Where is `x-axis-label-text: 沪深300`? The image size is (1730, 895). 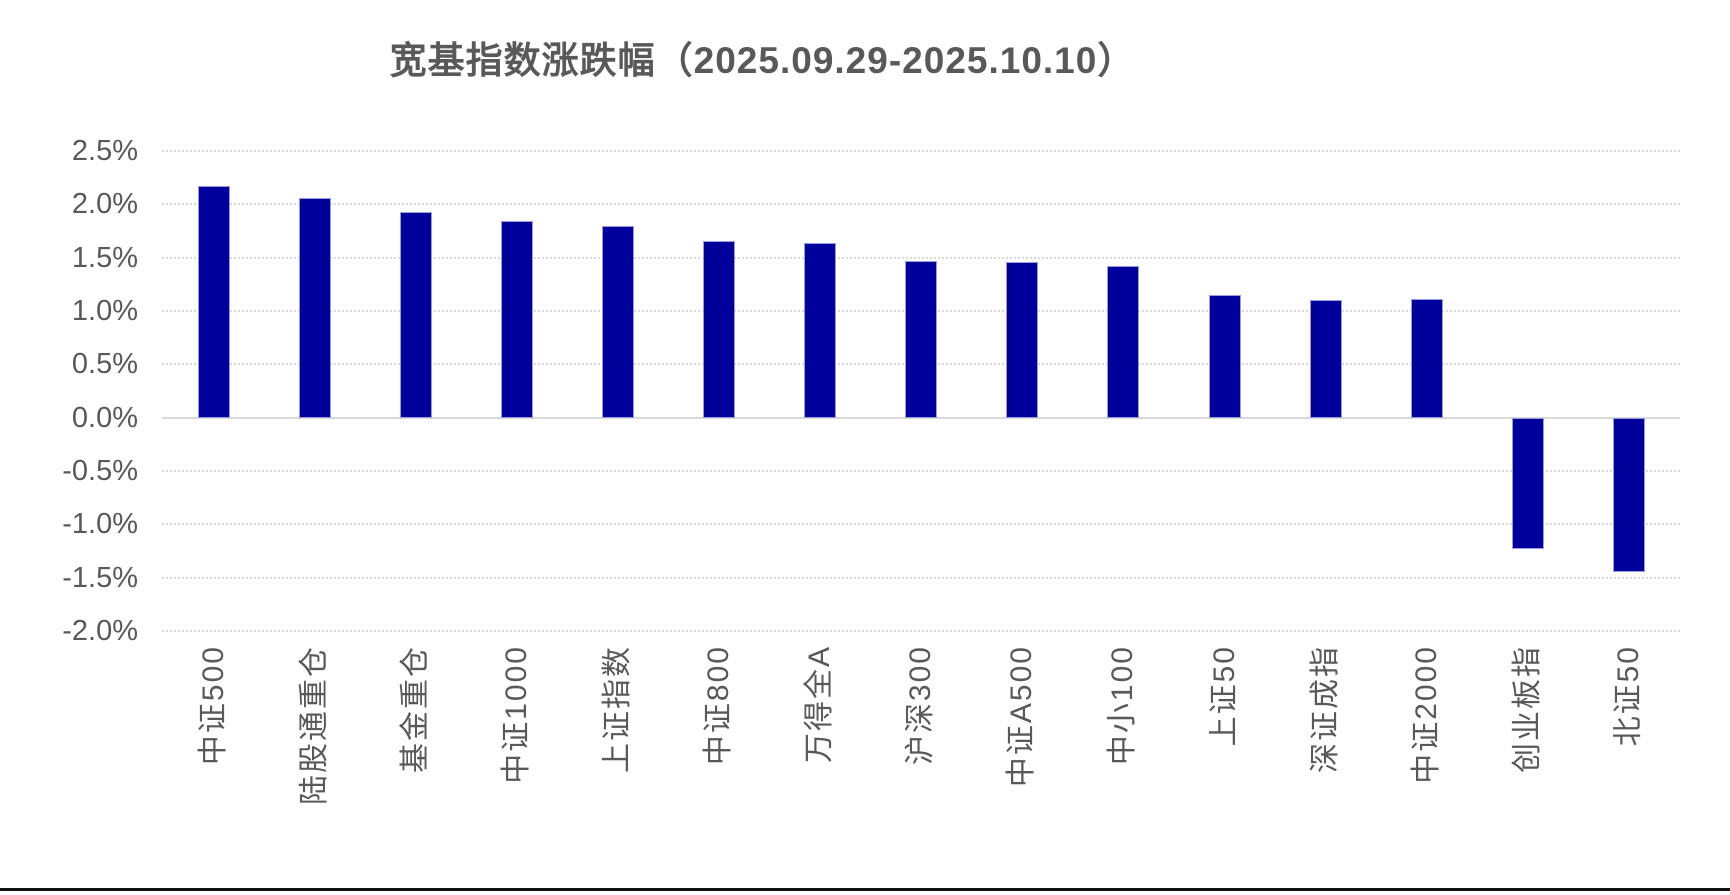
x-axis-label-text: 沪深300 is located at coordinates (921, 705).